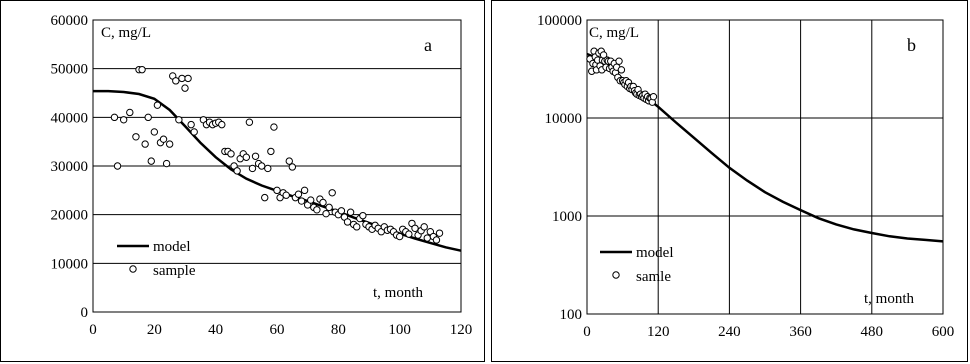  What do you see at coordinates (653, 277) in the screenshot?
I see `chart-b-legend-samle-label: samle` at bounding box center [653, 277].